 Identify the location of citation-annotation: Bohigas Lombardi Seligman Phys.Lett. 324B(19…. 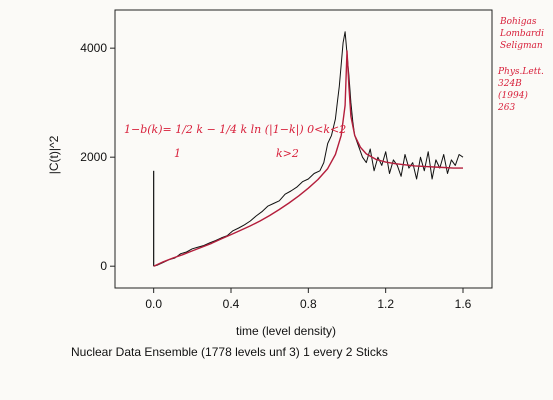
(520, 65).